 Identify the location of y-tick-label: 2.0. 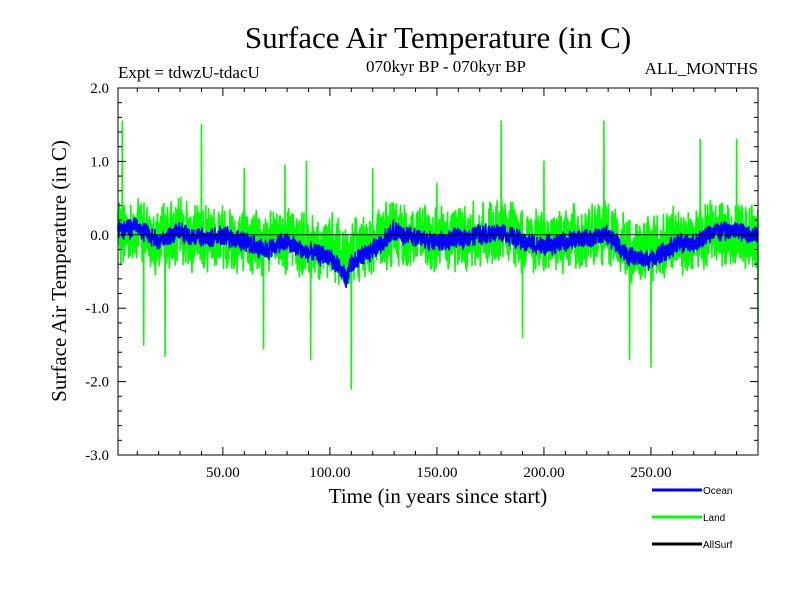
(99, 89).